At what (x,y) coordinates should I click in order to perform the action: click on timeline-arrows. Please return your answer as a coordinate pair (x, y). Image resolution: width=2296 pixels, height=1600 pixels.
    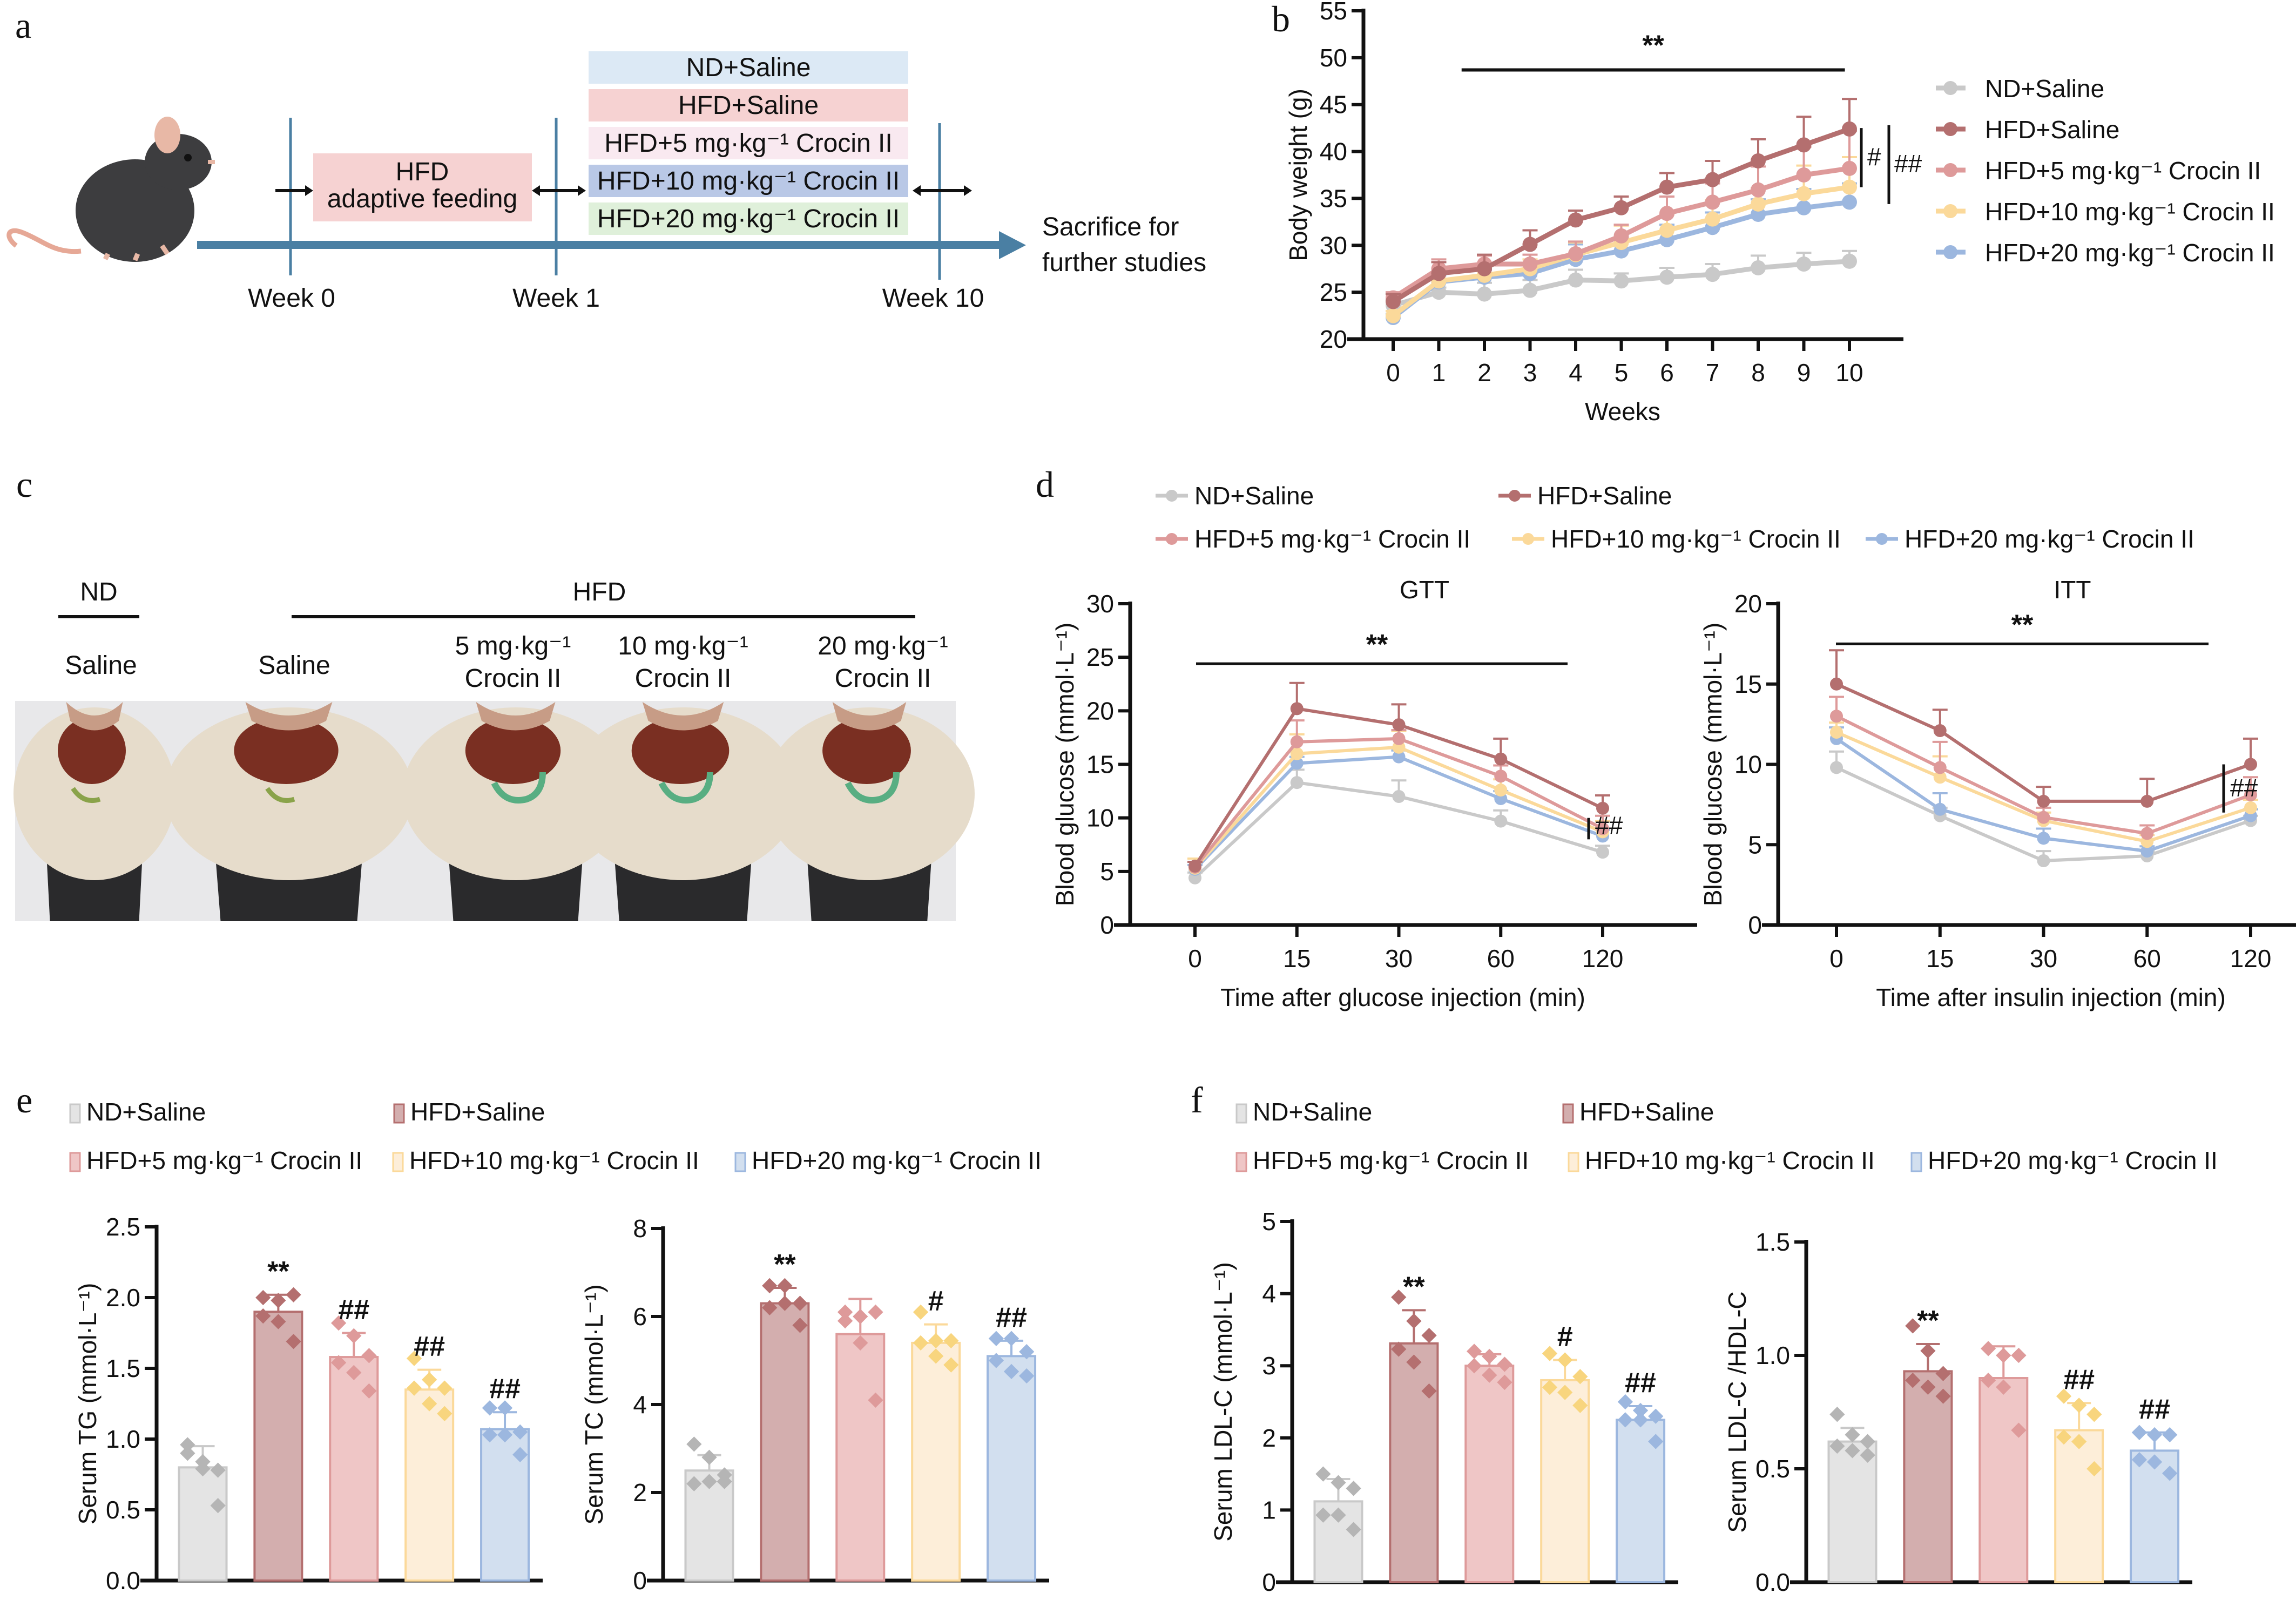
    Looking at the image, I should click on (624, 190).